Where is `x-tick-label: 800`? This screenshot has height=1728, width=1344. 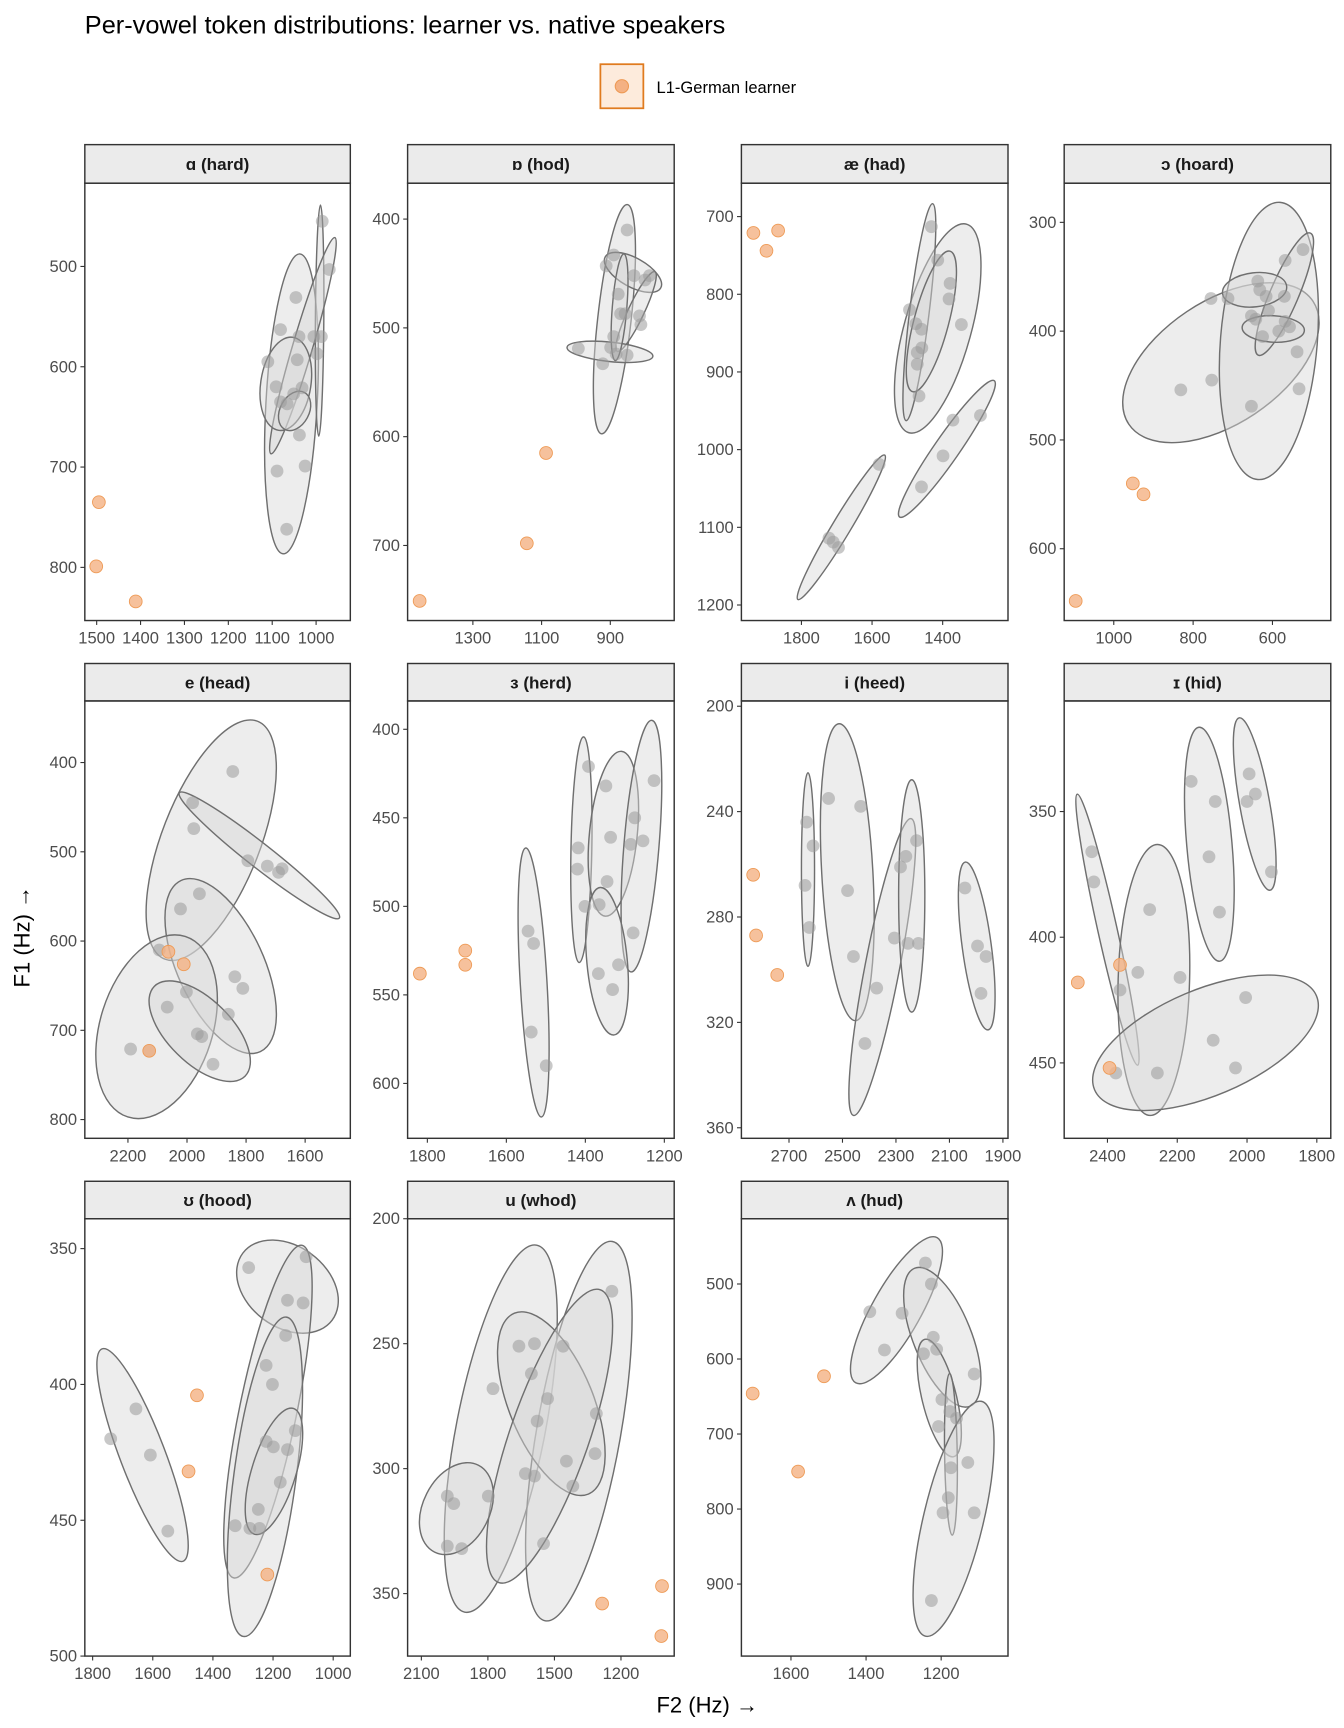 x-tick-label: 800 is located at coordinates (1193, 638).